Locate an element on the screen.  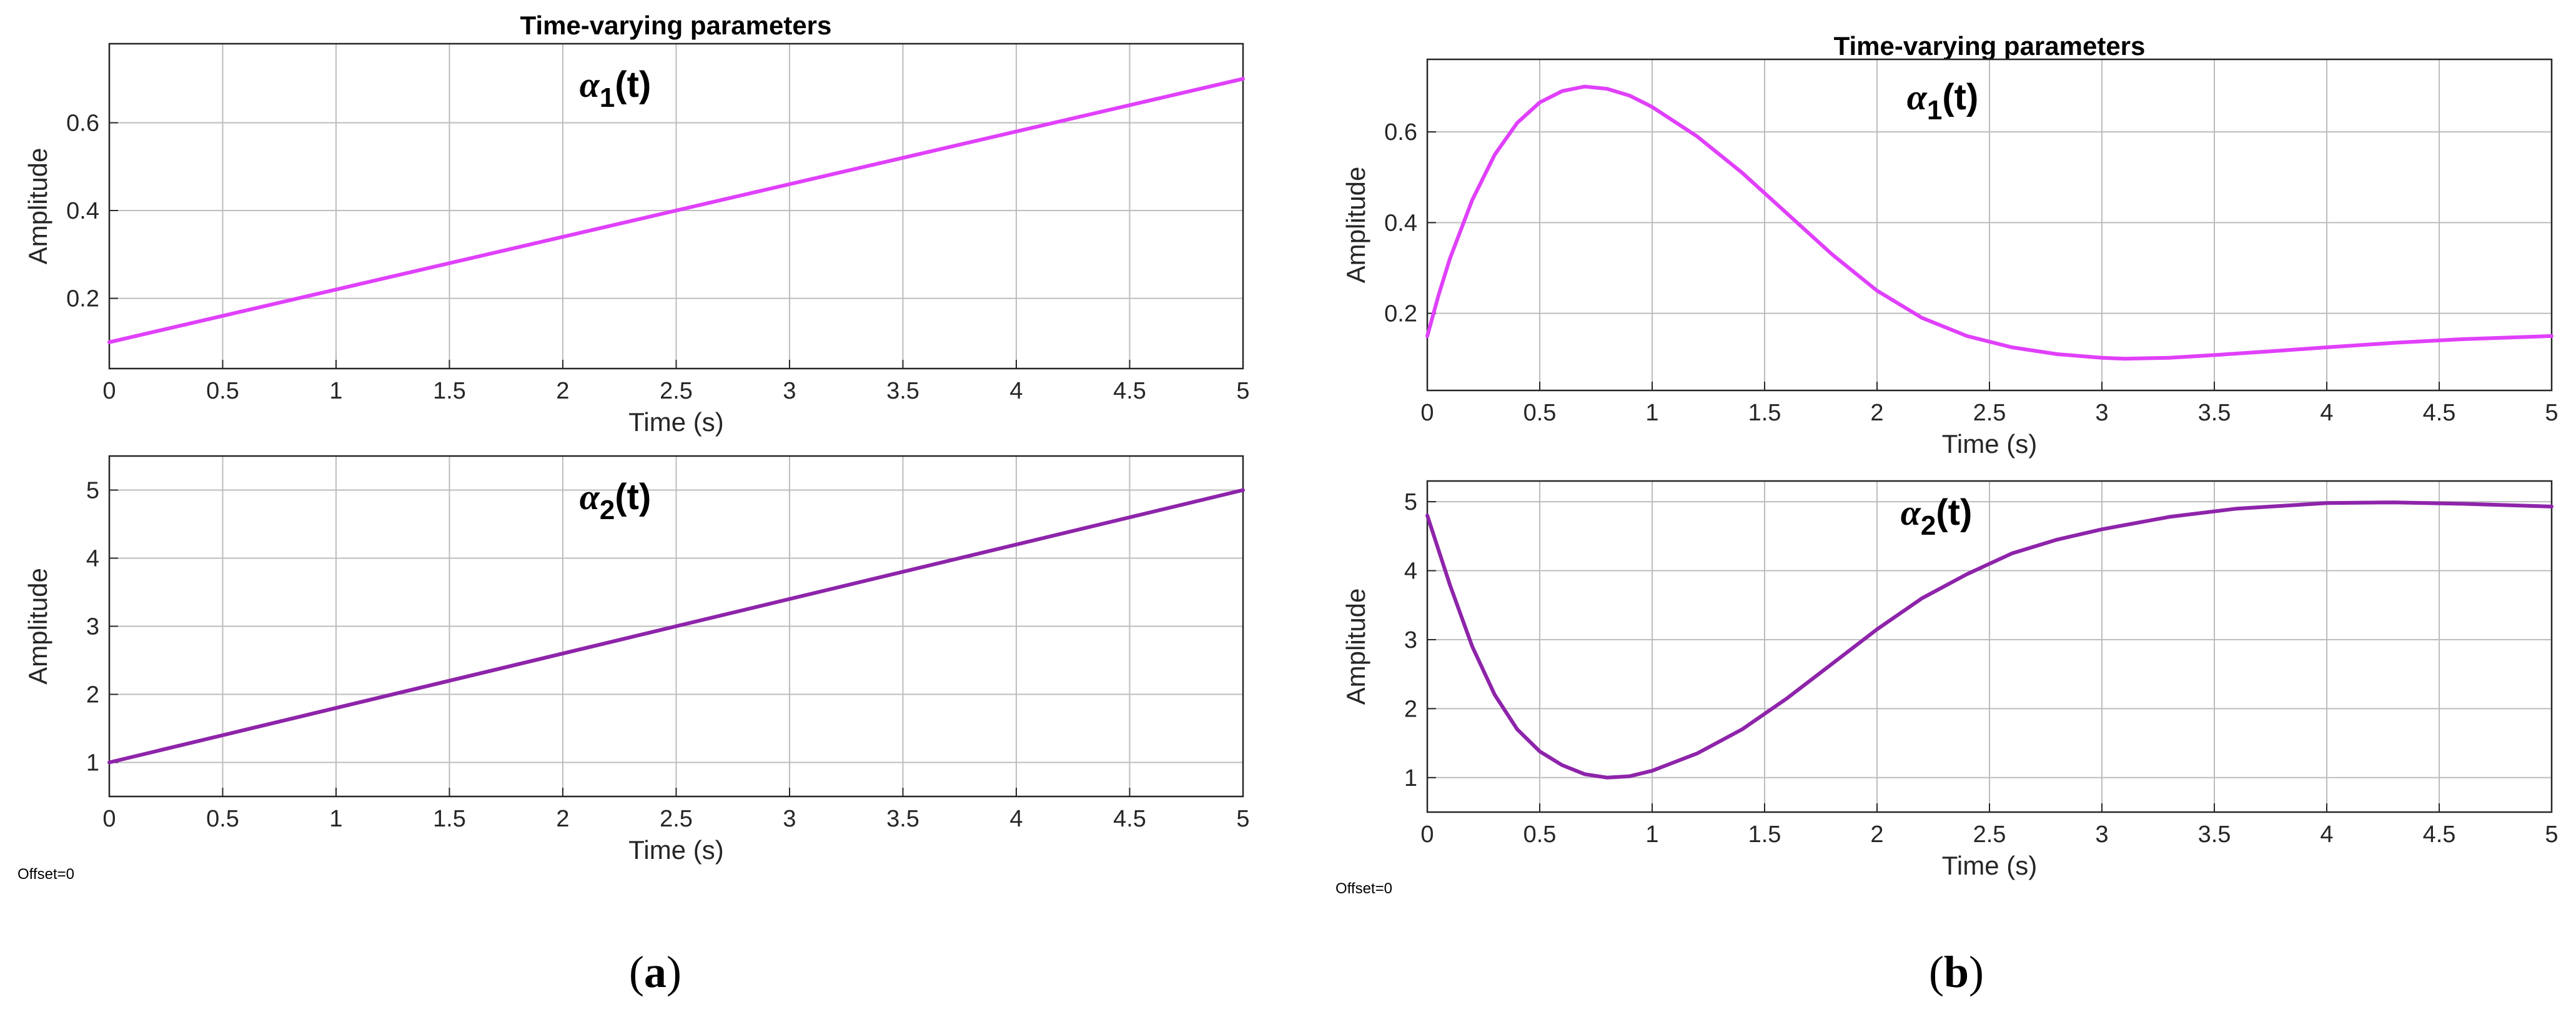
caption-b: (b) is located at coordinates (1956, 972).